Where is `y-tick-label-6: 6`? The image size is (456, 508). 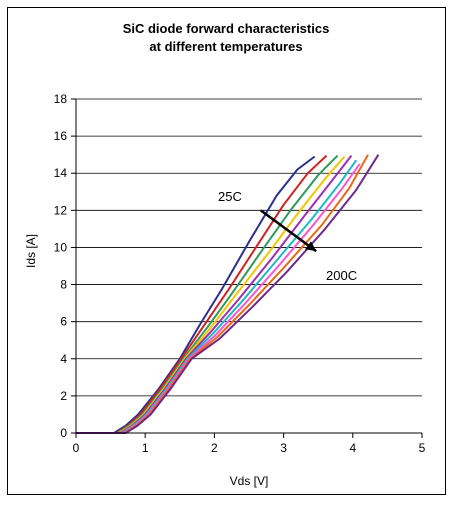 y-tick-label-6: 6 is located at coordinates (63, 322).